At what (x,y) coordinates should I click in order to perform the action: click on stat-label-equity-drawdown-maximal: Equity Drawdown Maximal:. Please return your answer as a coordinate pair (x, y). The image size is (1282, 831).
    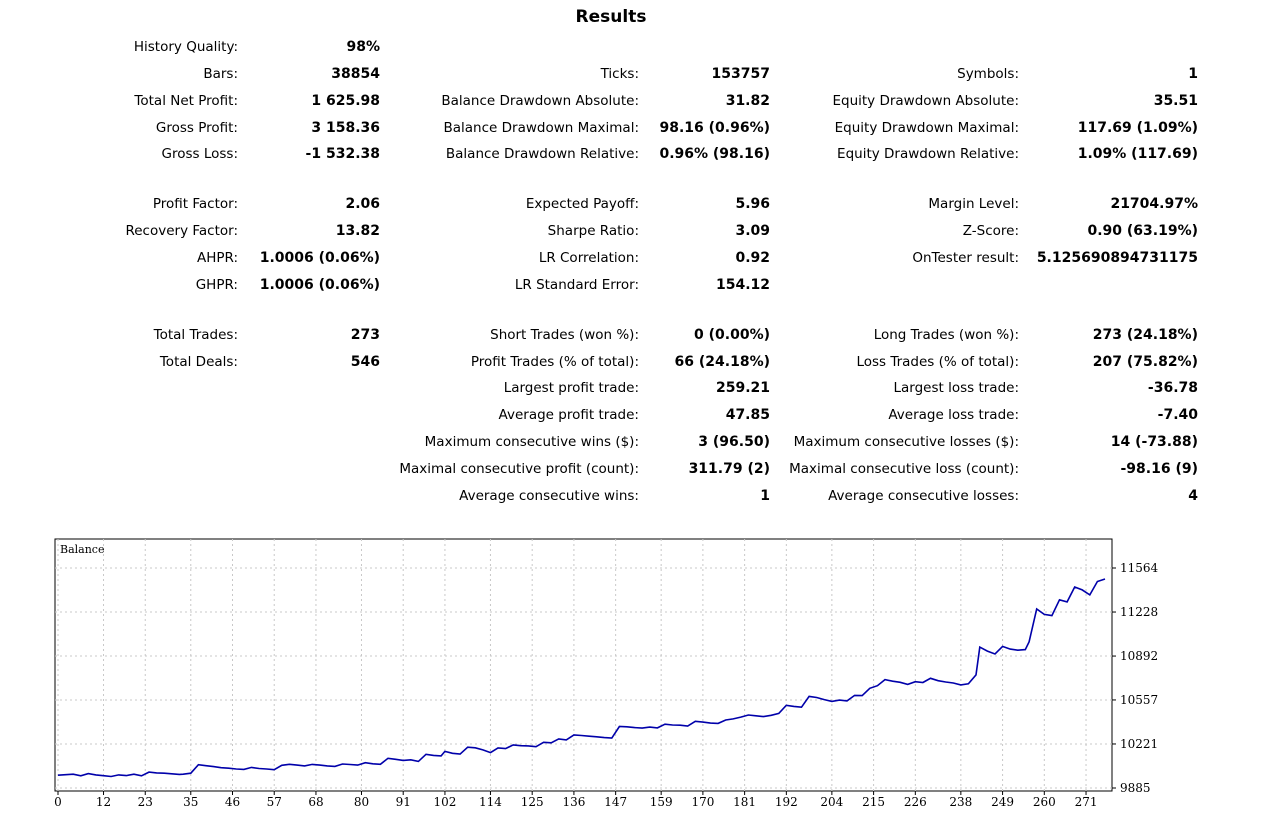
    Looking at the image, I should click on (926, 127).